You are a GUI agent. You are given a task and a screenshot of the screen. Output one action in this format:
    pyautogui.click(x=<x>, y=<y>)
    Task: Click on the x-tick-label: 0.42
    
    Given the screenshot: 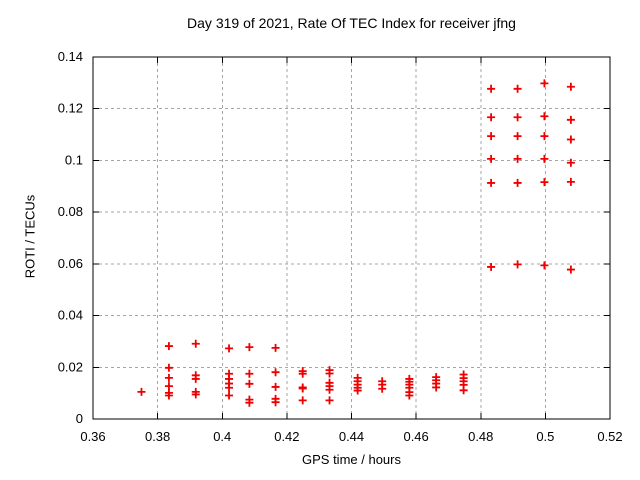 What is the action you would take?
    pyautogui.click(x=286, y=436)
    